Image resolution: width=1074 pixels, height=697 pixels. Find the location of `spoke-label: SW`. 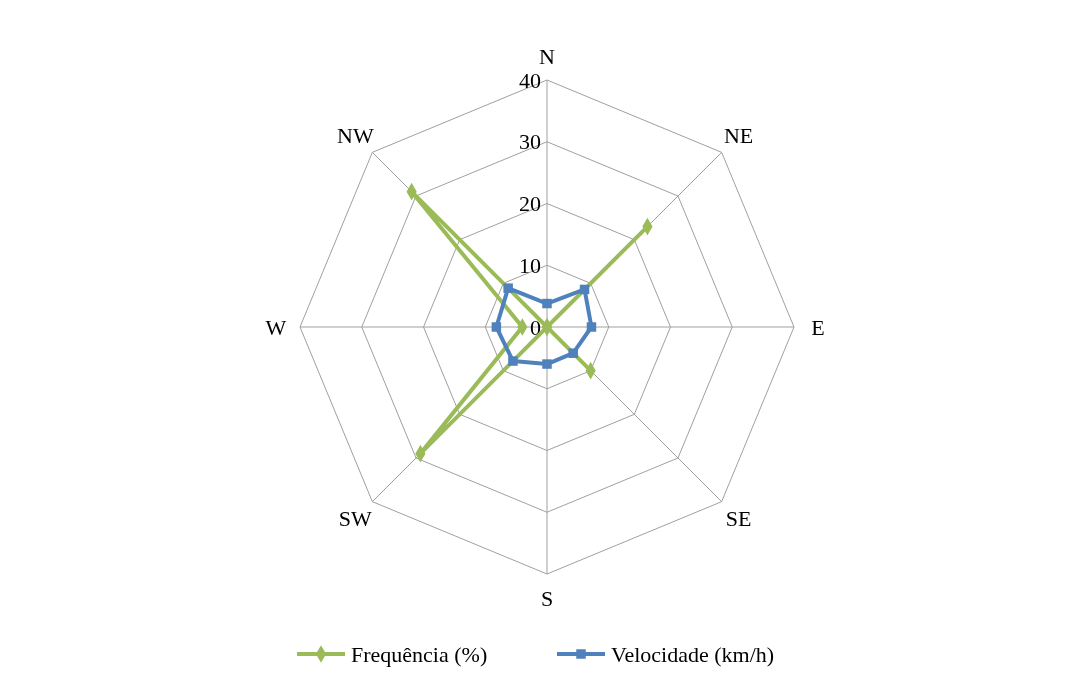

spoke-label: SW is located at coordinates (355, 519).